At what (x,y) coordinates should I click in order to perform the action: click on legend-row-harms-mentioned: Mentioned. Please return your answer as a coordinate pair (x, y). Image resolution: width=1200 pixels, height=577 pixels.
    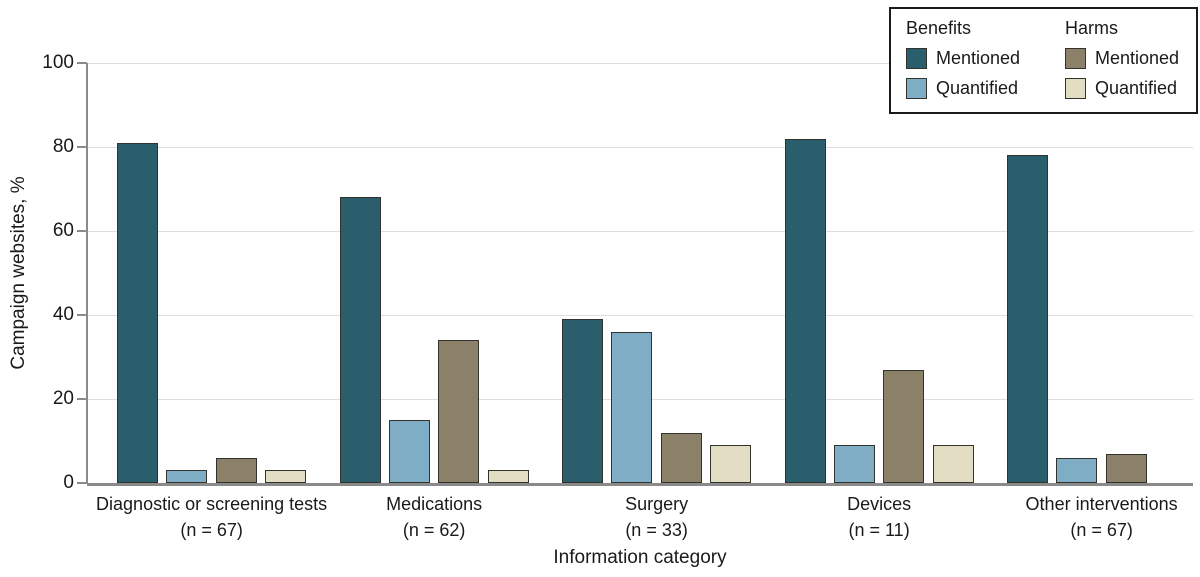
    Looking at the image, I should click on (1126, 58).